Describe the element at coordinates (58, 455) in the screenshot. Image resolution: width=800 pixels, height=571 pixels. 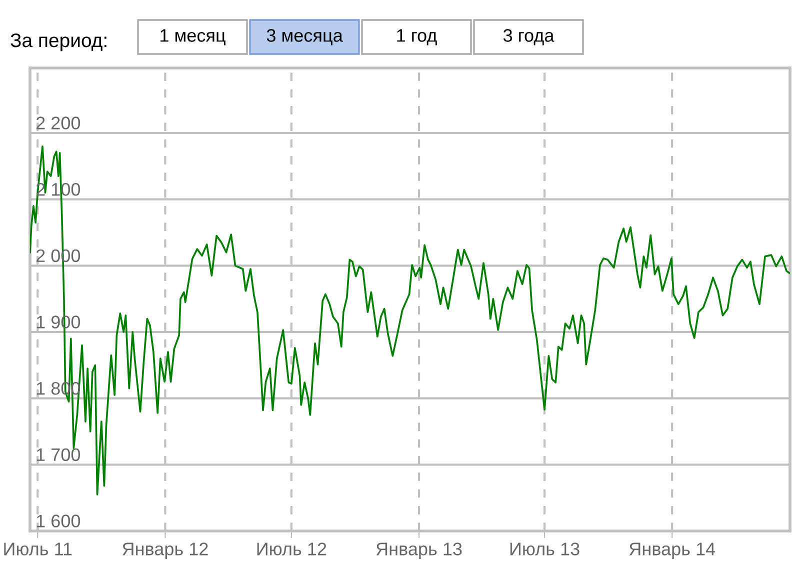
I see `y-tick-label: 1 700` at that location.